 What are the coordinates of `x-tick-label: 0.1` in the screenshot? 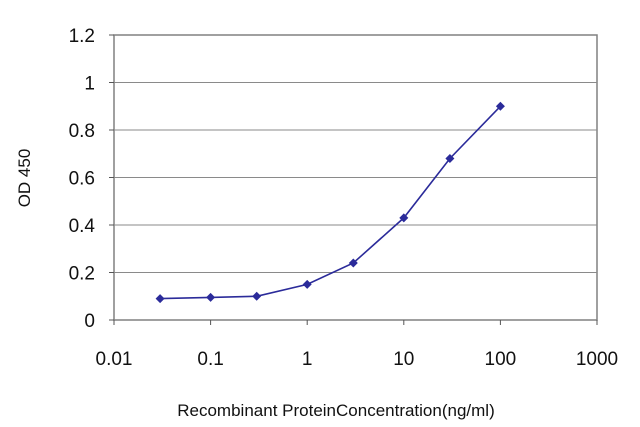 It's located at (210, 359).